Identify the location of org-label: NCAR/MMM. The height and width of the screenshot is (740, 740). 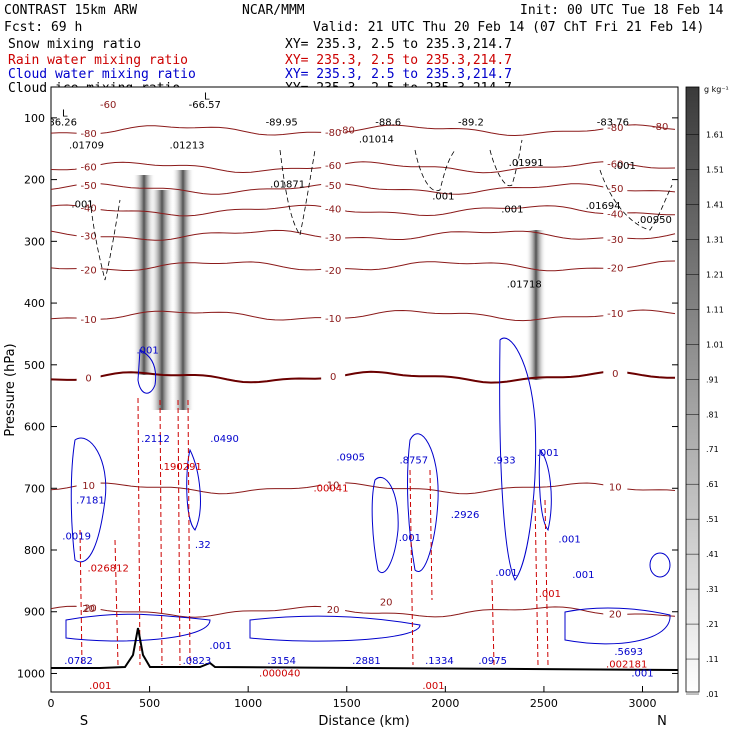
(273, 10).